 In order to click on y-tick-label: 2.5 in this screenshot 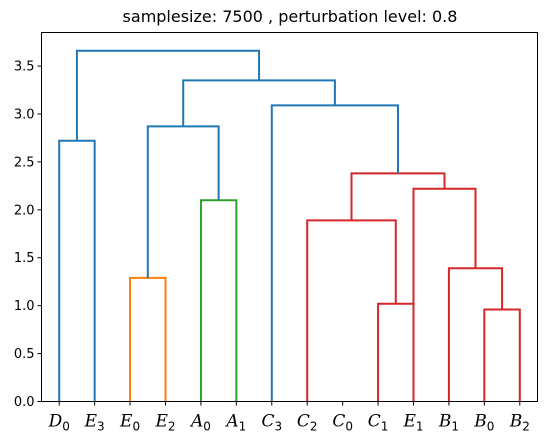, I will do `click(24, 162)`.